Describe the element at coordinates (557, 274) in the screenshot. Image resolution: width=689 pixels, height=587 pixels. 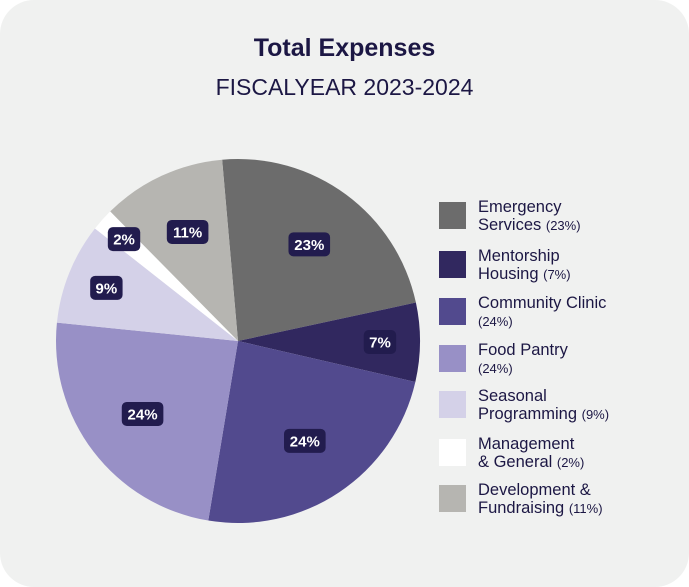
I see `legend-percent: (7%)` at that location.